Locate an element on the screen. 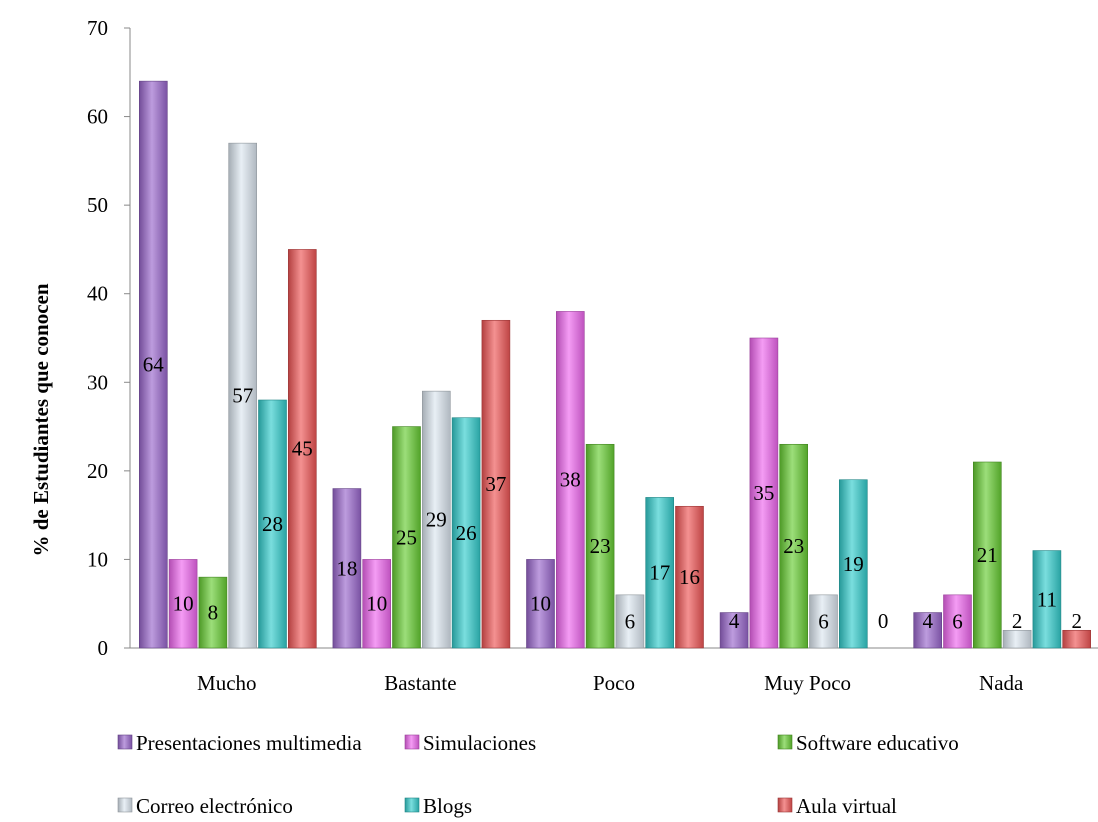 This screenshot has height=822, width=1098. data-label: 35 is located at coordinates (763, 493).